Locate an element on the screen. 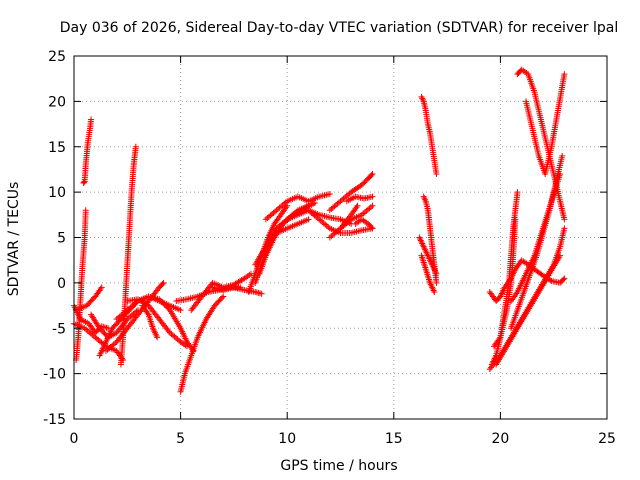 Image resolution: width=640 pixels, height=480 pixels. x-tick-label: 5 is located at coordinates (180, 439).